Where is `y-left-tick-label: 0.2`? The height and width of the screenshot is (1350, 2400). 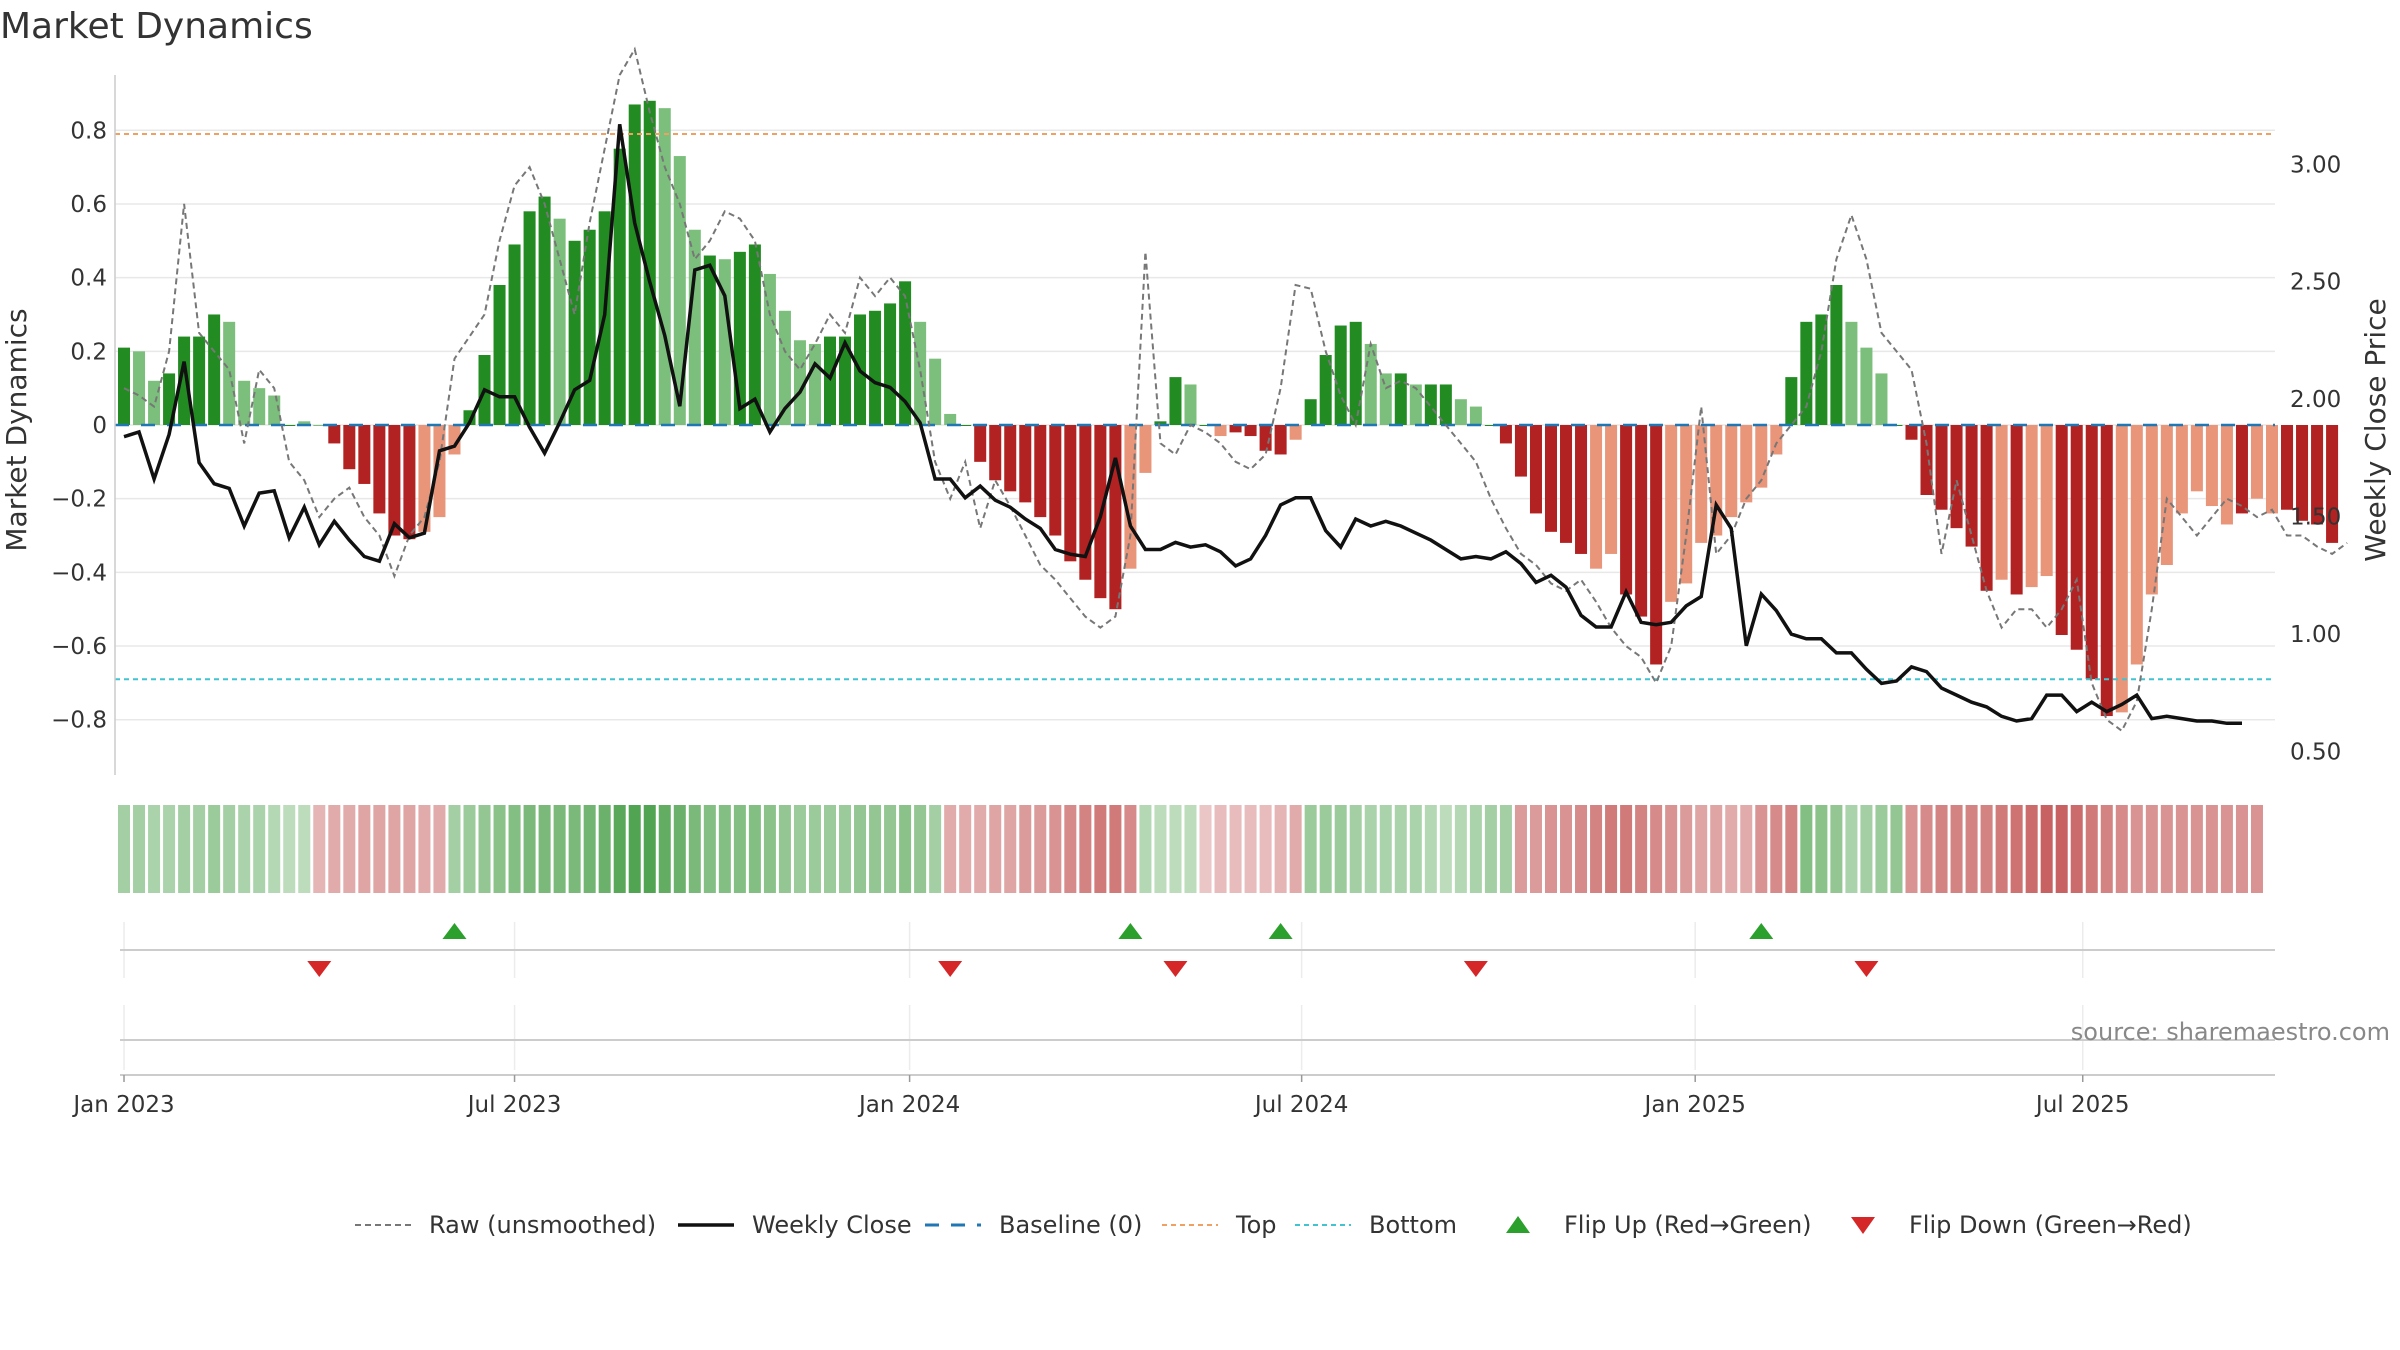
y-left-tick-label: 0.2 is located at coordinates (88, 352).